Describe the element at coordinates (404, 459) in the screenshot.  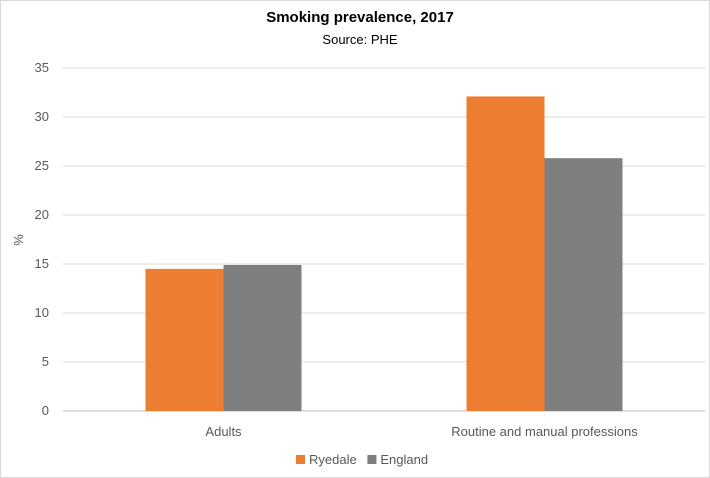
I see `legend-label-england: England` at that location.